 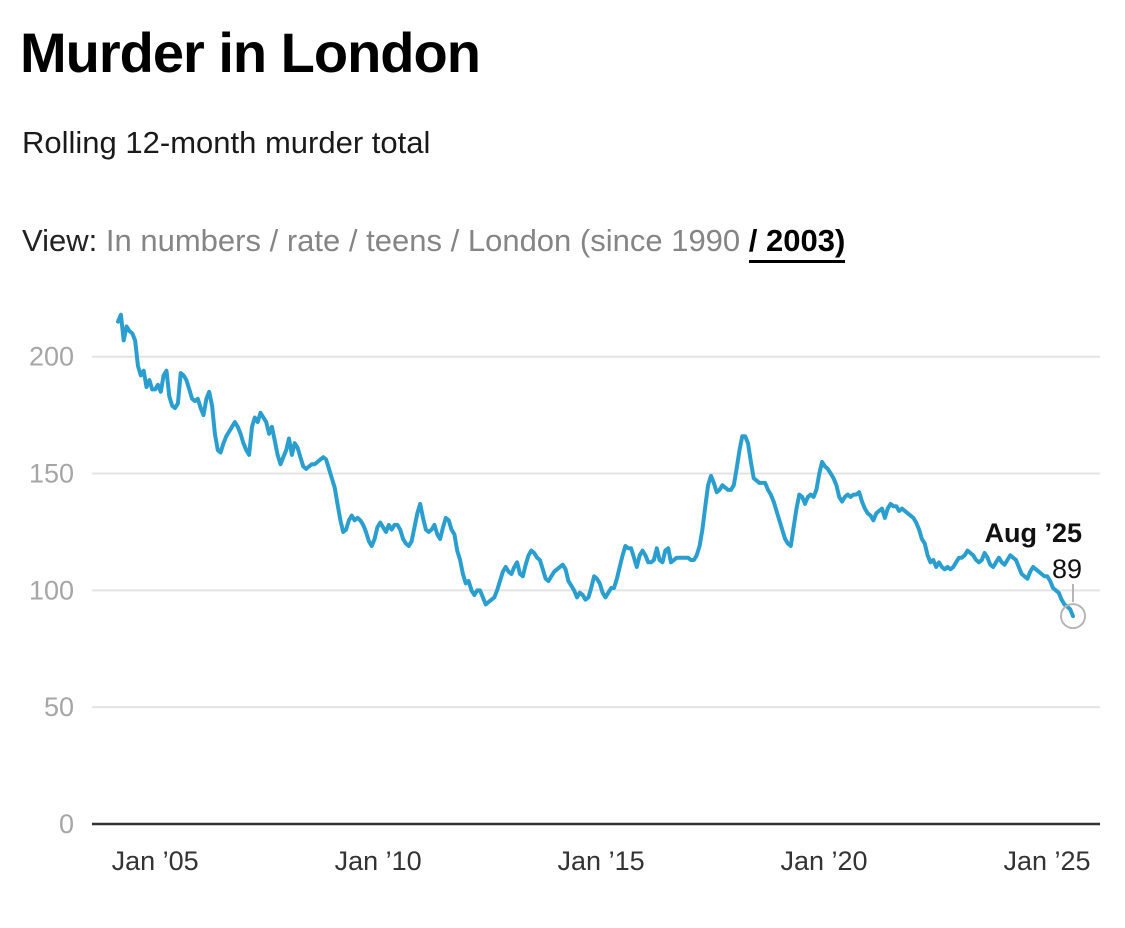 I want to click on view-label: View:, so click(x=60, y=240).